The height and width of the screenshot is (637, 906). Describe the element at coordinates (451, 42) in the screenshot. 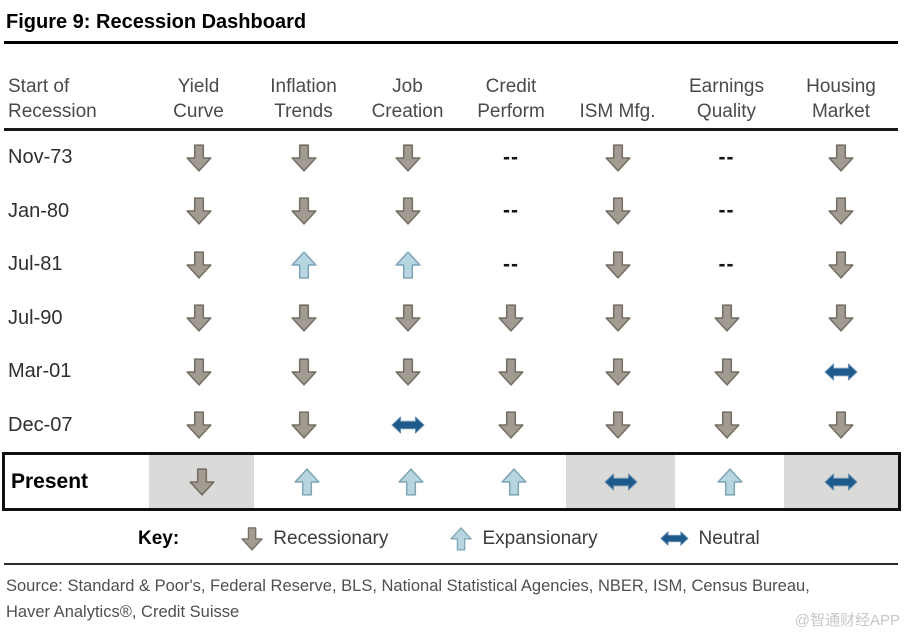

I see `title-underline` at that location.